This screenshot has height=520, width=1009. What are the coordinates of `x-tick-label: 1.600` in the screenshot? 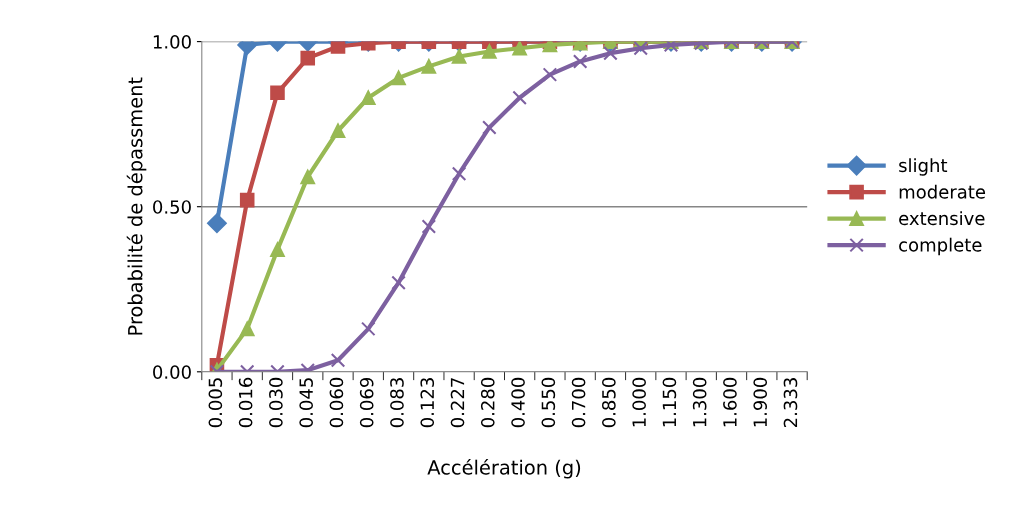 It's located at (730, 402).